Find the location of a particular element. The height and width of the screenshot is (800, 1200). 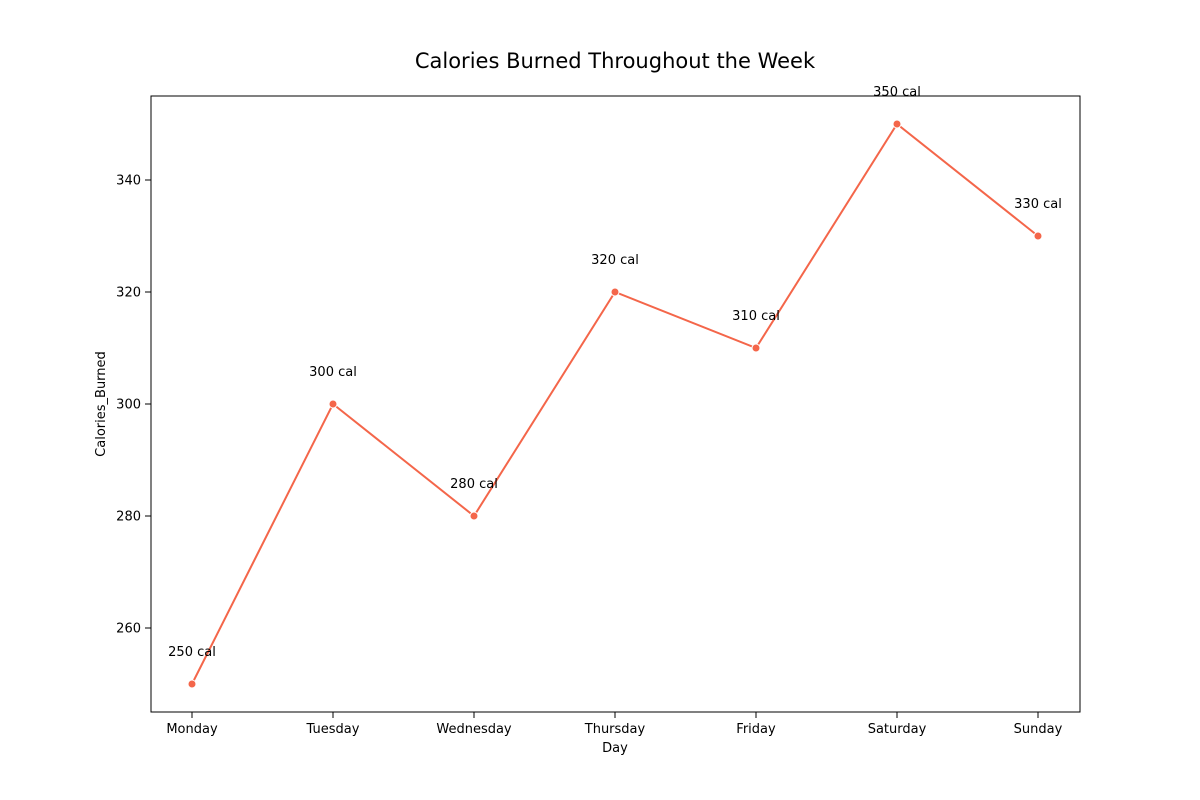

data-label: 330 cal is located at coordinates (1038, 204).